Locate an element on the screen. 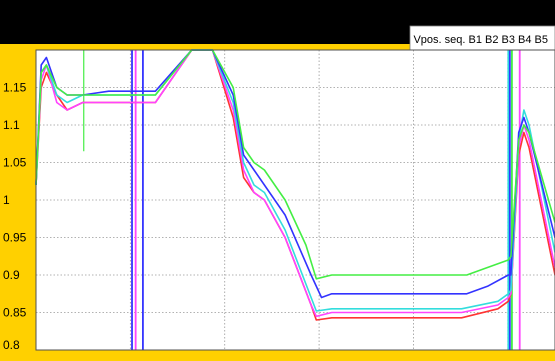 Image resolution: width=555 pixels, height=361 pixels. y-tick-label: 0.8 is located at coordinates (11, 345).